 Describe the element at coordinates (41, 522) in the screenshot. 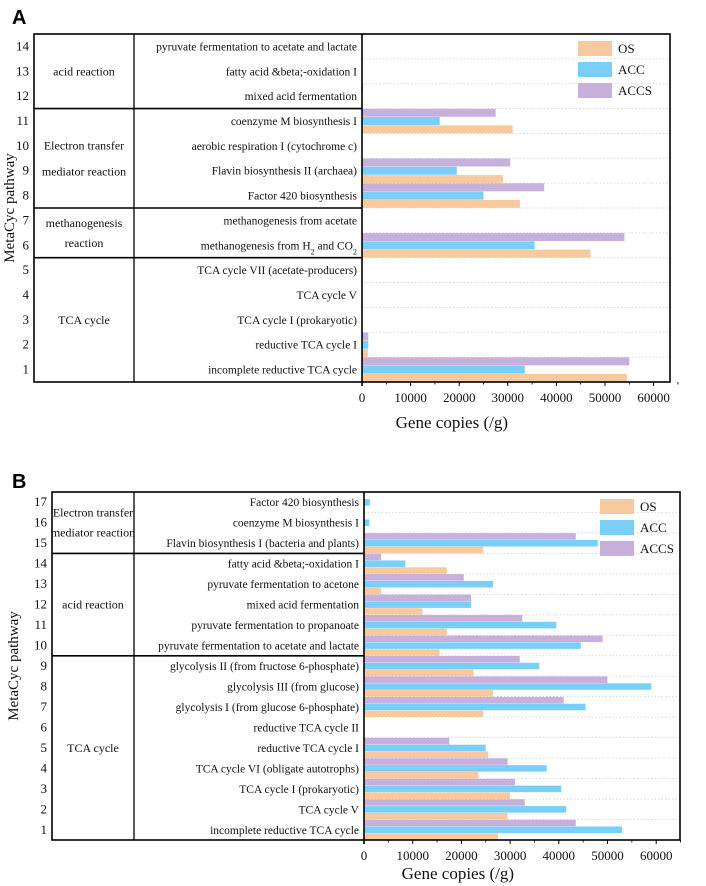

I see `pathway-number: 16` at that location.